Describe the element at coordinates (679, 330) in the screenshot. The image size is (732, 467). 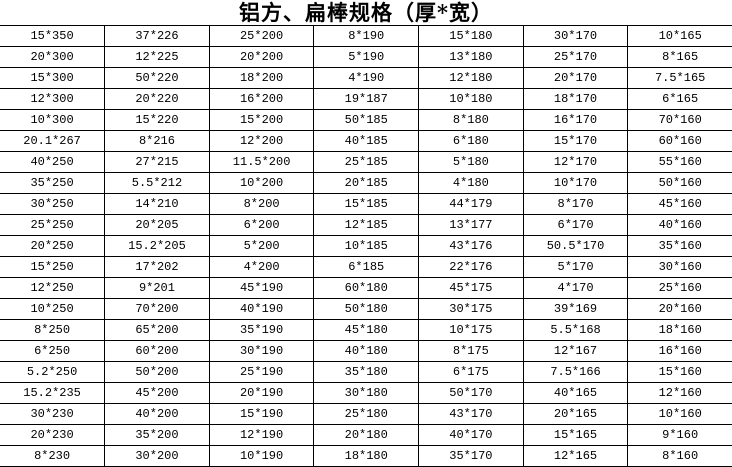
I see `table-cell: 18*160` at that location.